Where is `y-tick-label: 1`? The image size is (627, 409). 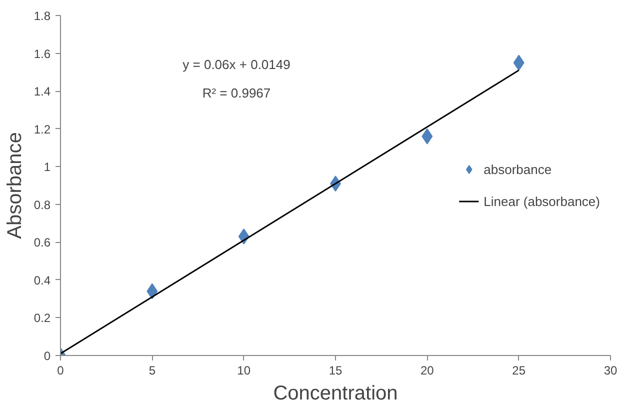
y-tick-label: 1 is located at coordinates (47, 167).